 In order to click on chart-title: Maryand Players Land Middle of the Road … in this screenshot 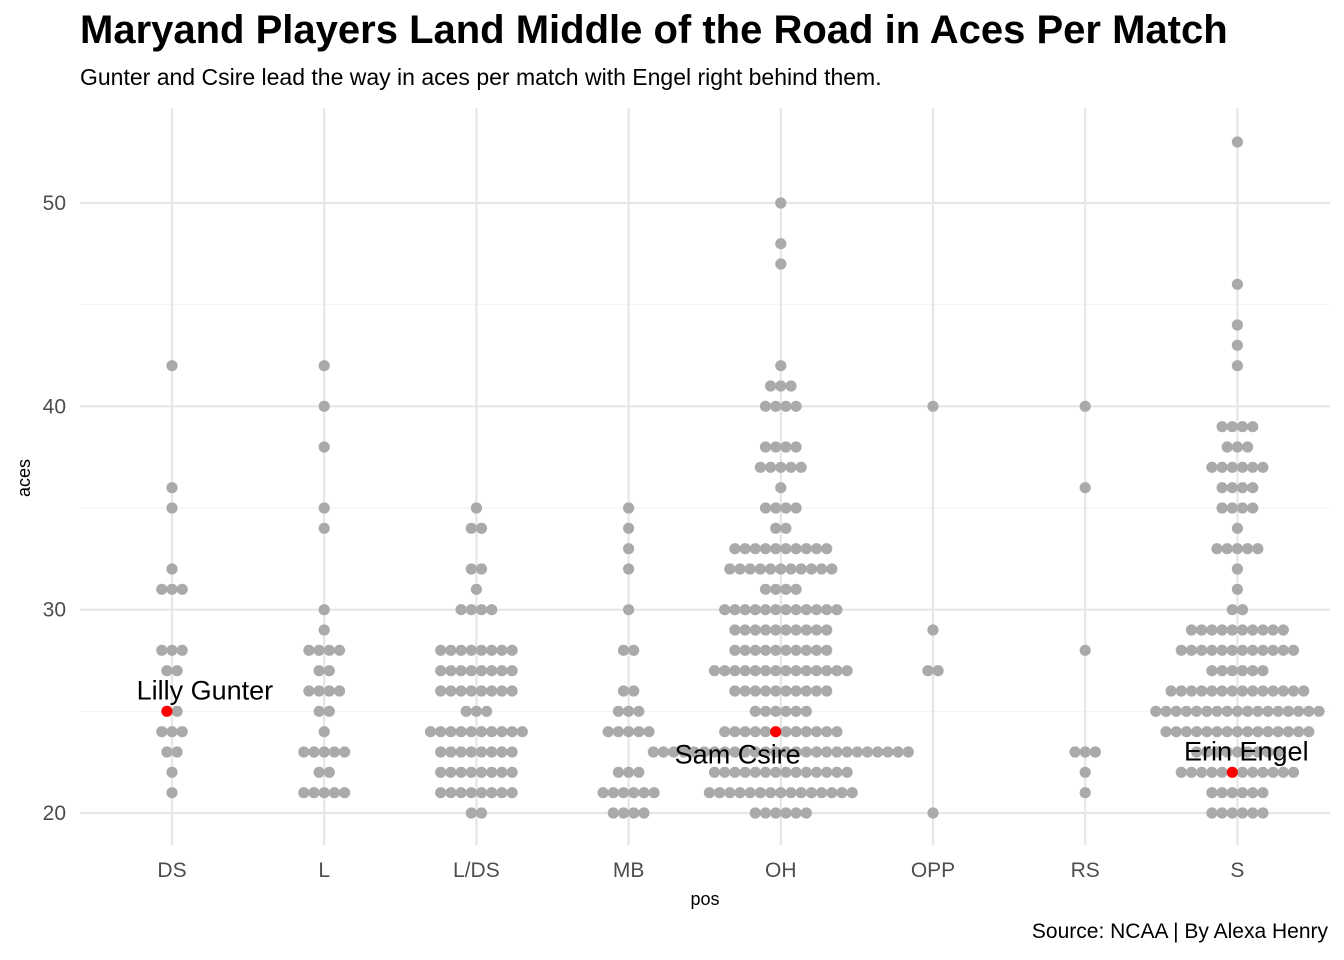, I will do `click(654, 30)`.